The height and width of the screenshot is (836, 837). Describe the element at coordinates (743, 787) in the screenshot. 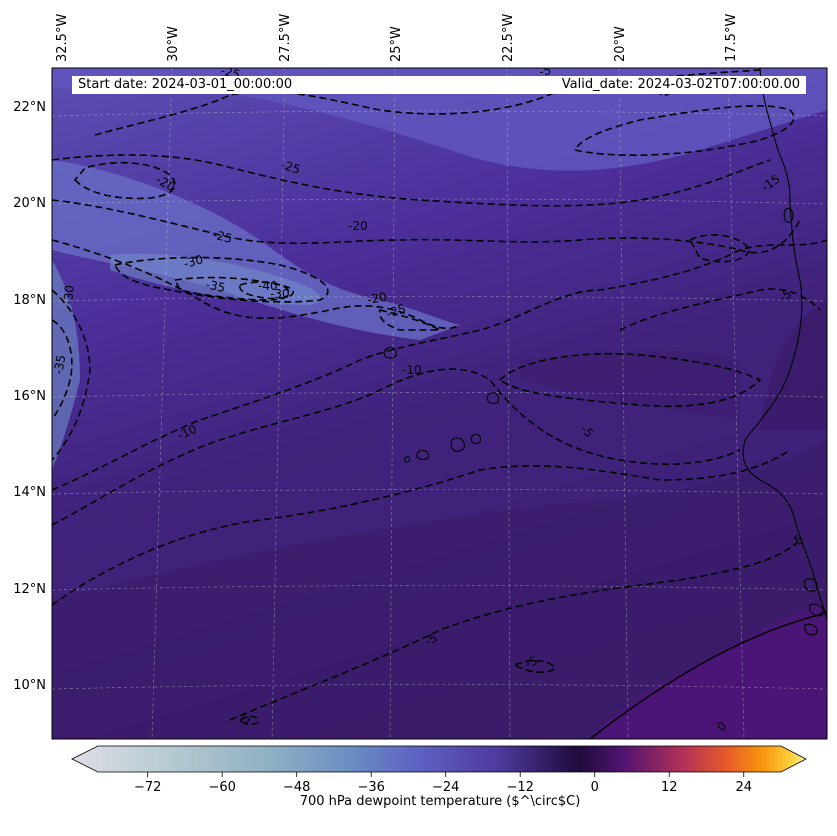

I see `colorbar-tick-label: 24` at that location.